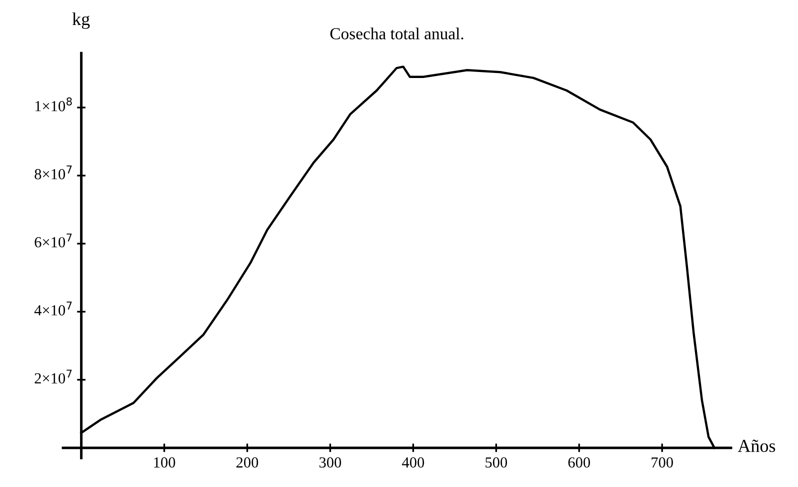 Image resolution: width=798 pixels, height=487 pixels. What do you see at coordinates (247, 462) in the screenshot?
I see `x-tick-label: 200` at bounding box center [247, 462].